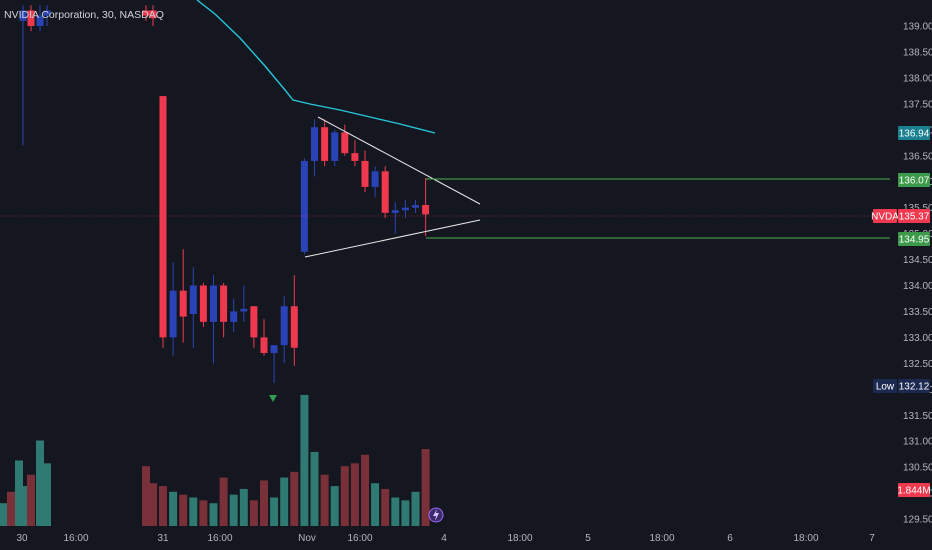 This screenshot has width=932, height=550. Describe the element at coordinates (392, 238) in the screenshot. I see `trendline-lower` at that location.